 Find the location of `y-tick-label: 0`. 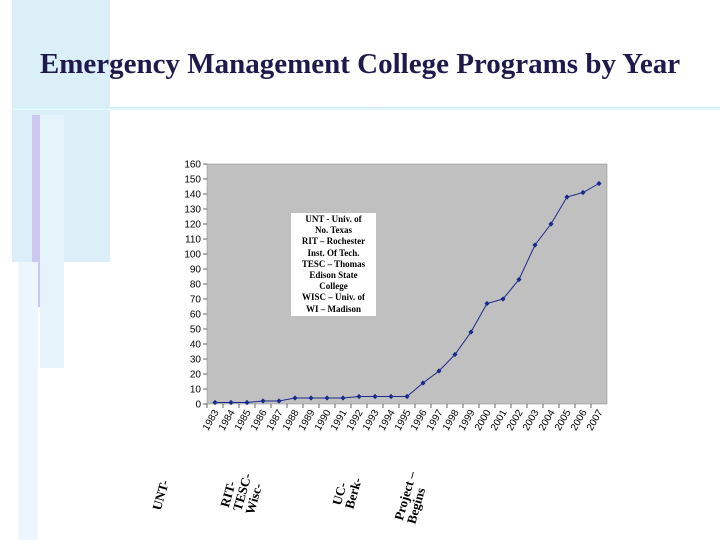

y-tick-label: 0 is located at coordinates (198, 405).